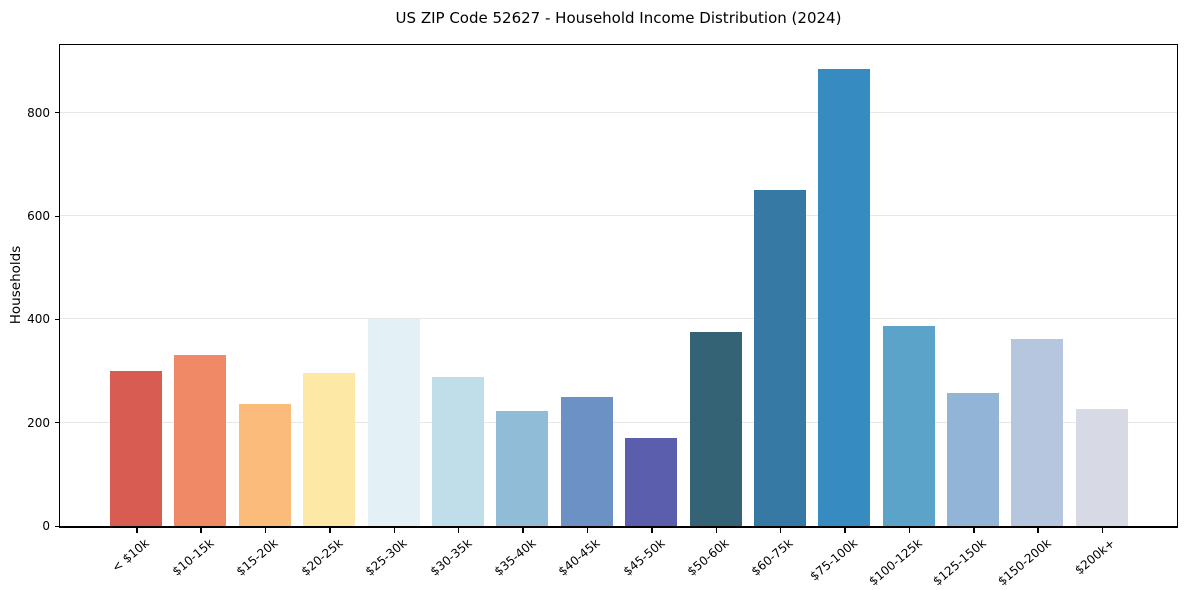 The image size is (1189, 590). What do you see at coordinates (713, 312) in the screenshot?
I see `bar-slot: $50-60k` at bounding box center [713, 312].